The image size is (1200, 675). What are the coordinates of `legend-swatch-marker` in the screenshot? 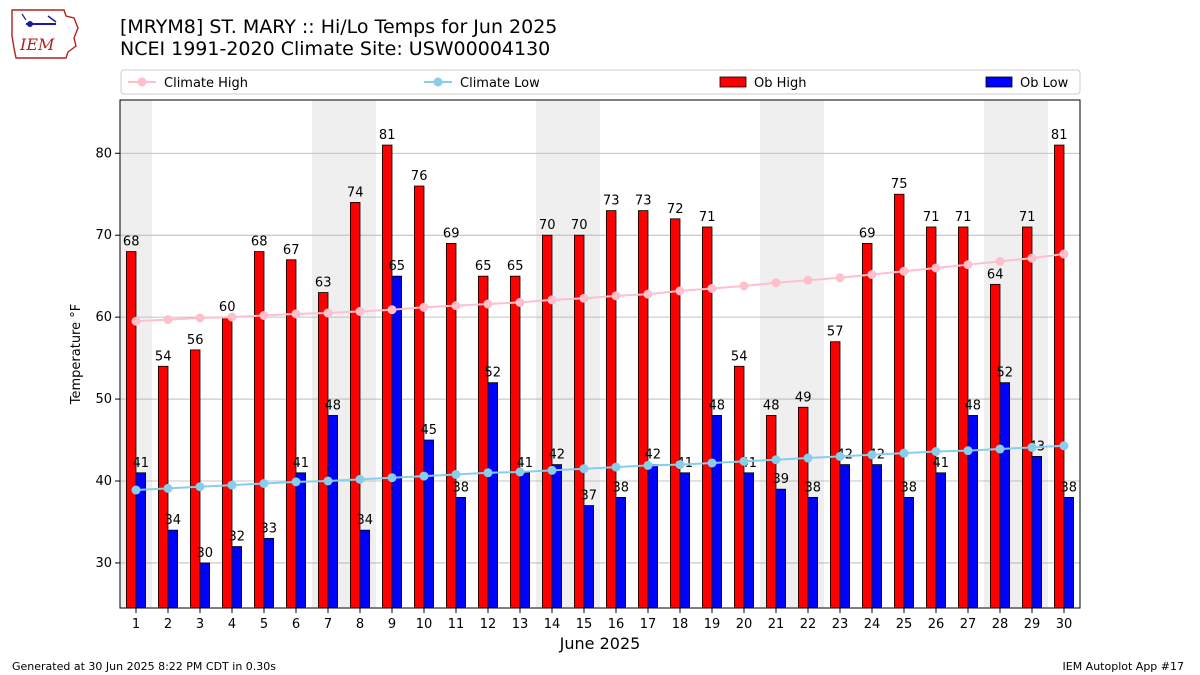 It's located at (142, 82).